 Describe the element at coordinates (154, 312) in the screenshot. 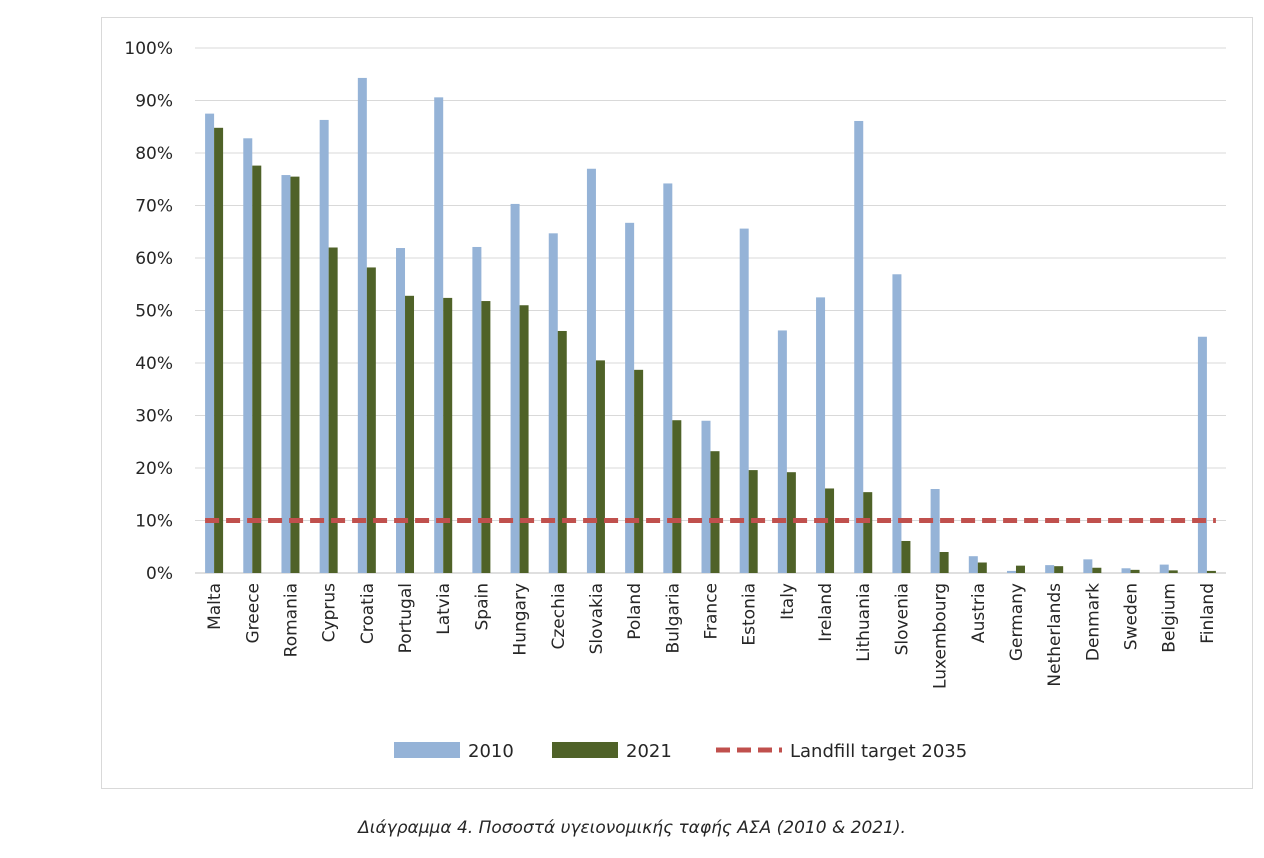

I see `y-tick-label: 50%` at that location.